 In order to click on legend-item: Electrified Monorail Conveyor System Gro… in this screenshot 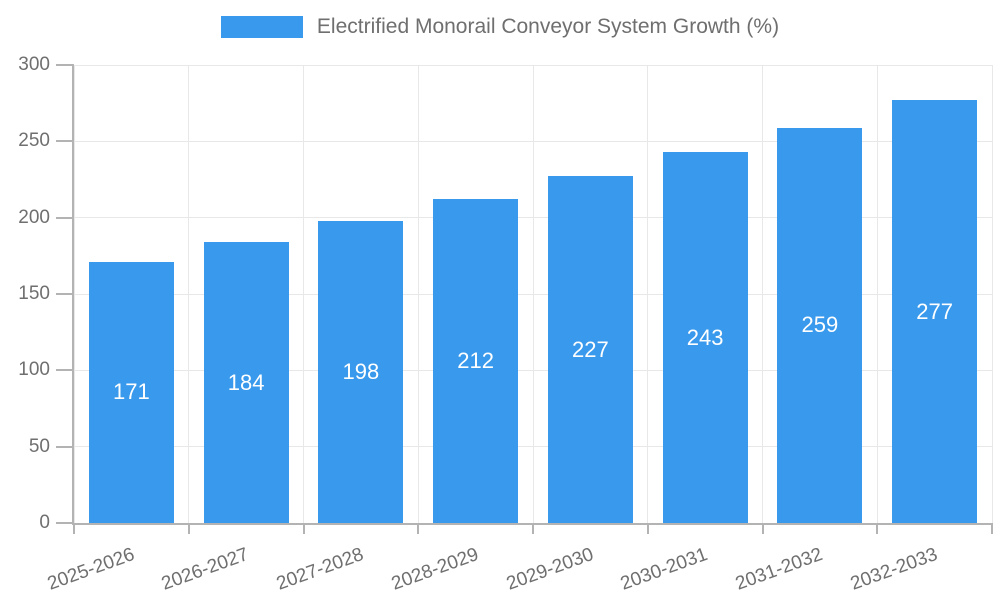, I will do `click(500, 27)`.